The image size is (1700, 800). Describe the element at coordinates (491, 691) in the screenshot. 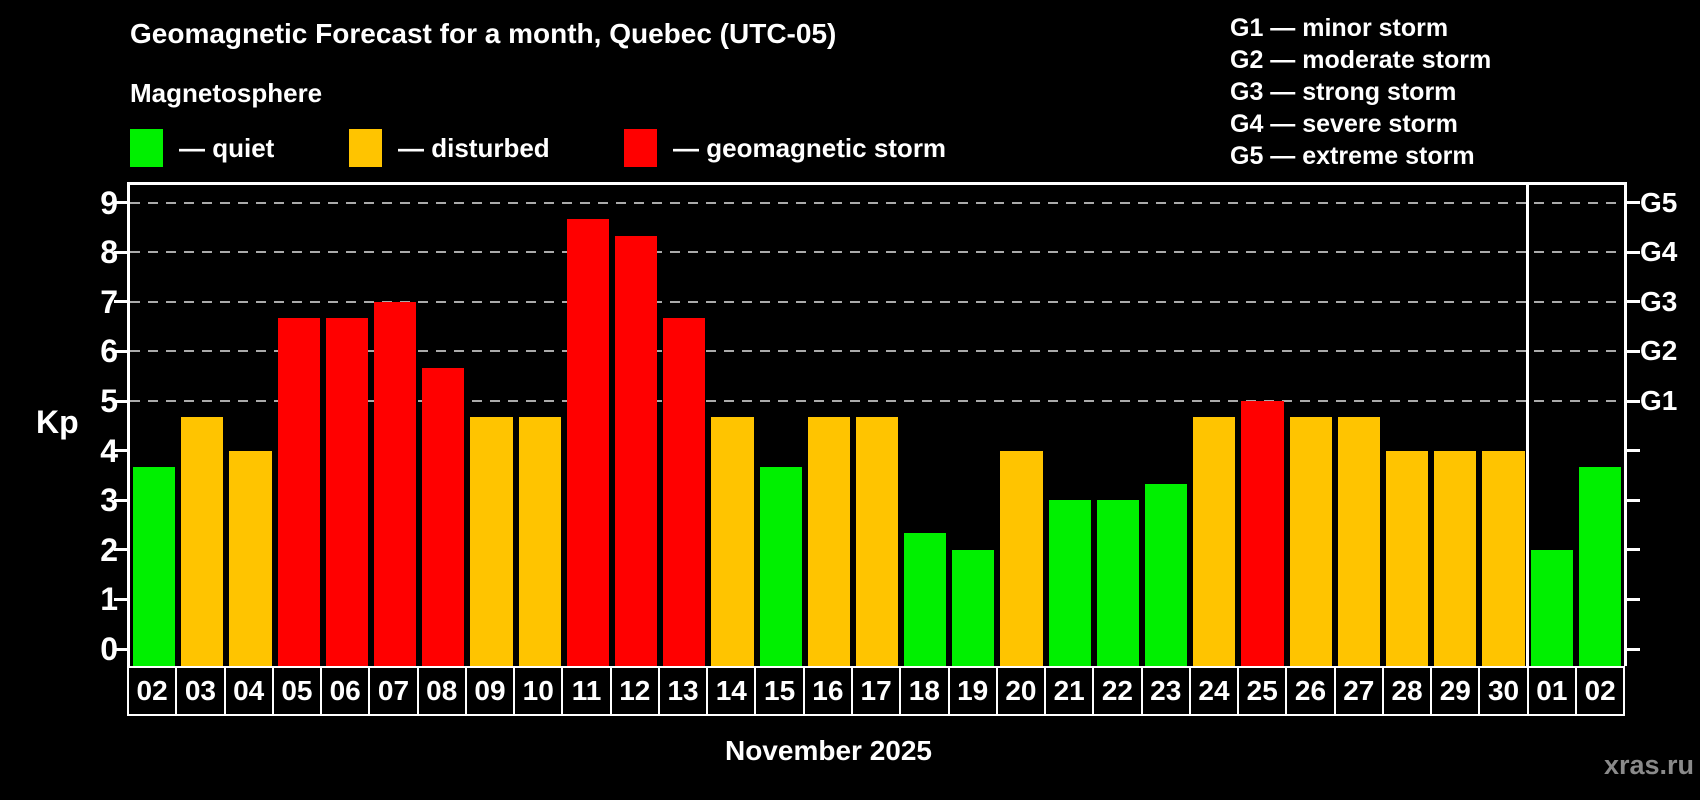

I see `day-label-09: 09` at that location.